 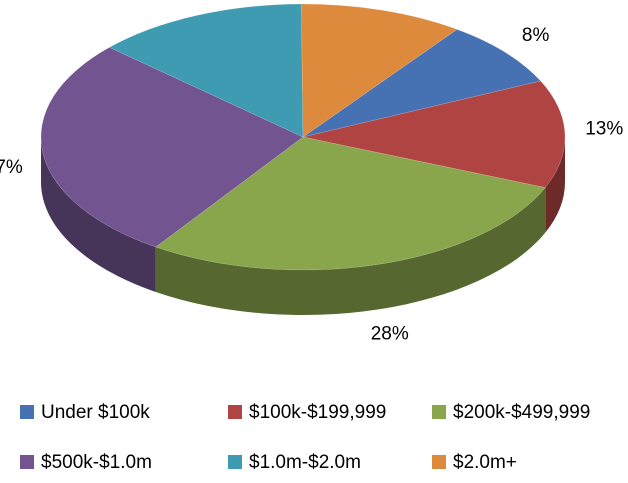 What do you see at coordinates (390, 334) in the screenshot?
I see `data-label: 28%` at bounding box center [390, 334].